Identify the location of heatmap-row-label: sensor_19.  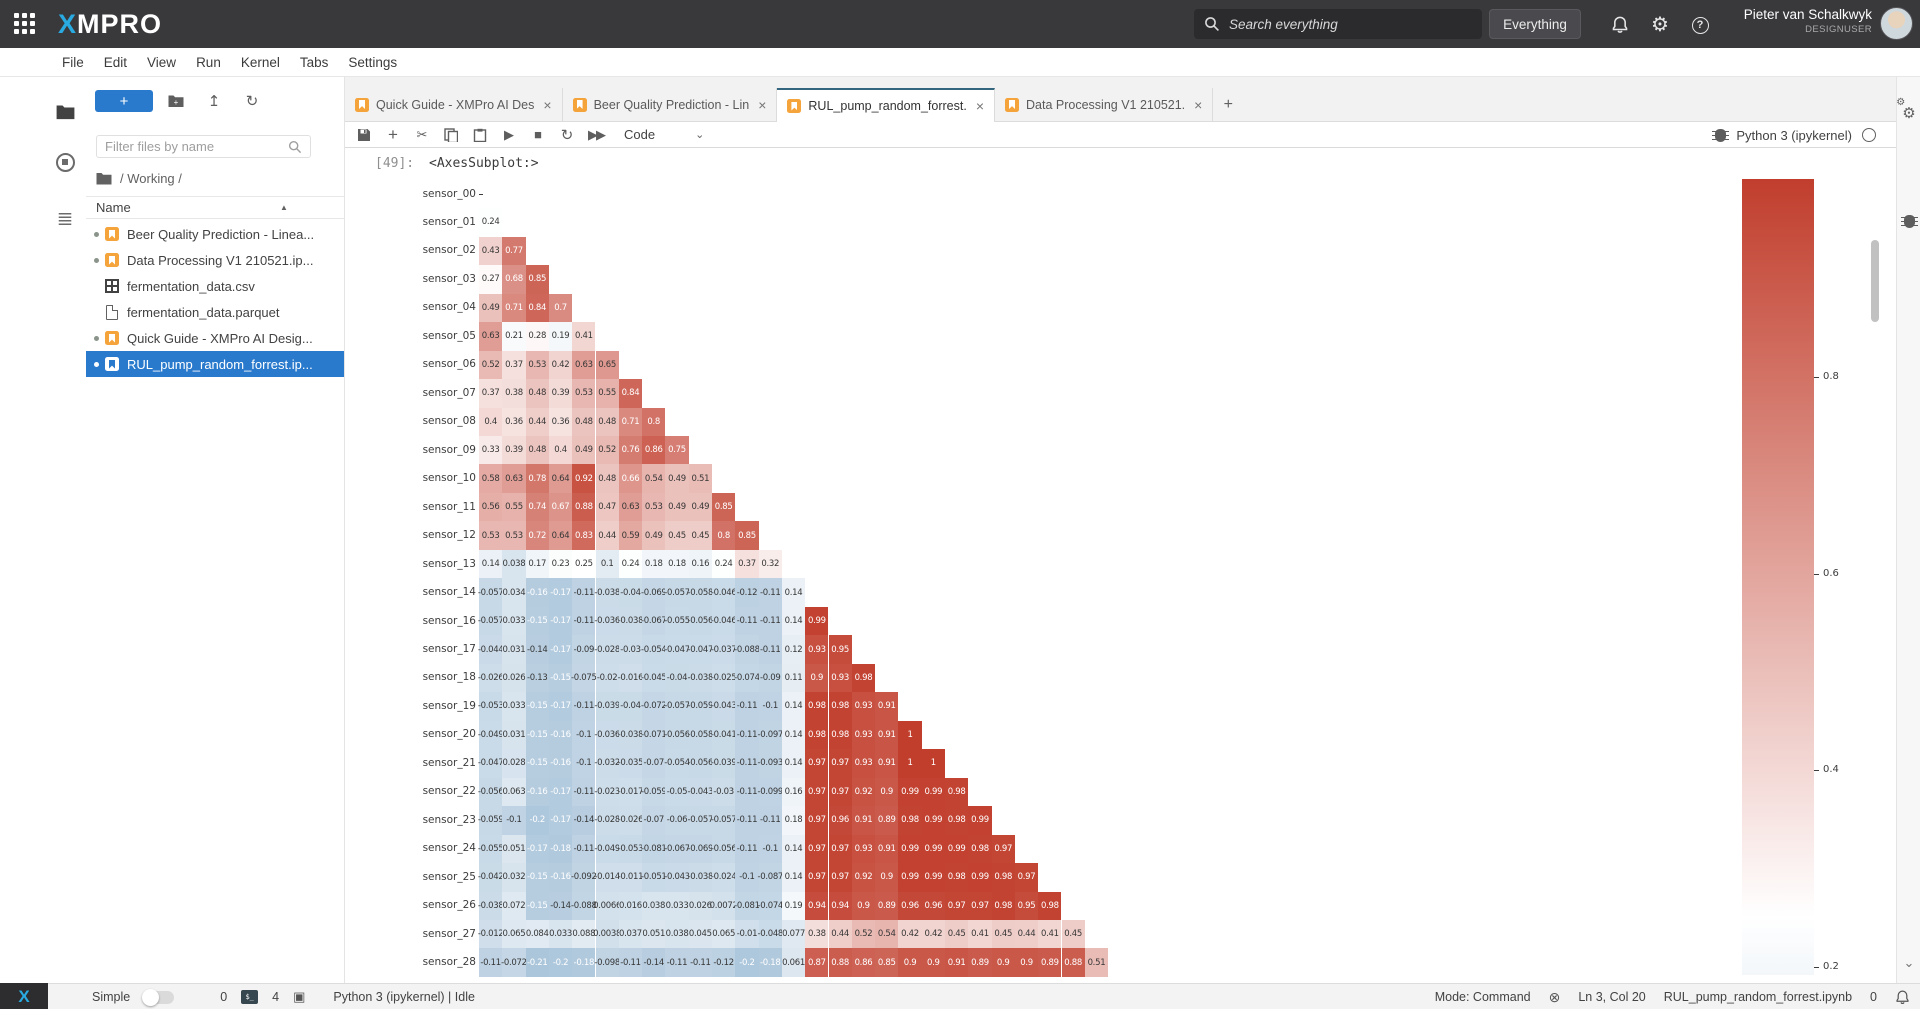
(449, 705).